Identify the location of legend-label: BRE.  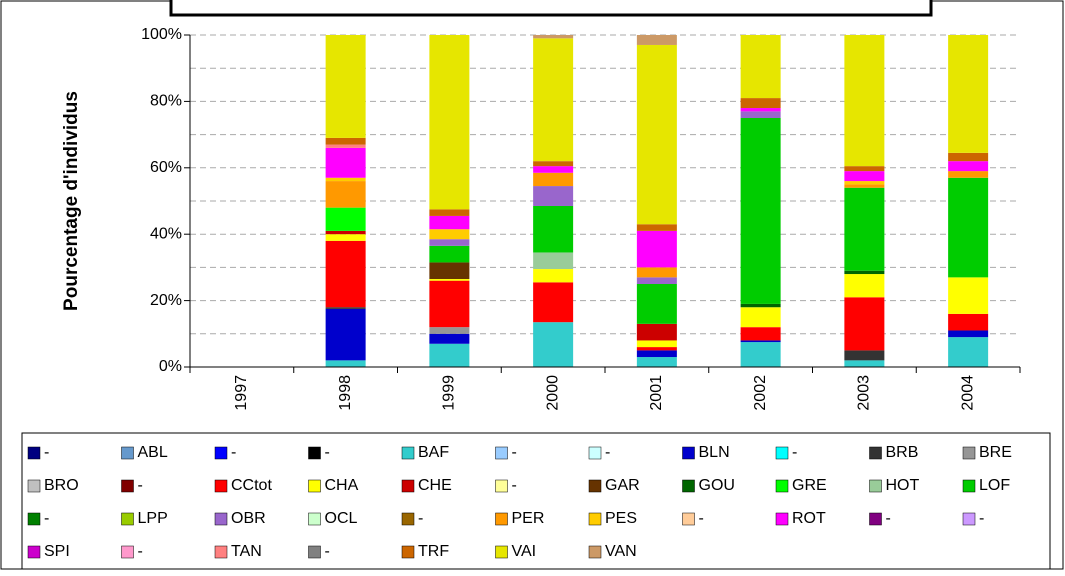
(995, 452).